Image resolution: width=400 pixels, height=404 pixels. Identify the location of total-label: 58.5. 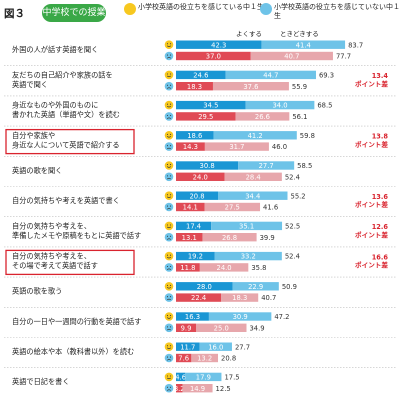
(304, 166).